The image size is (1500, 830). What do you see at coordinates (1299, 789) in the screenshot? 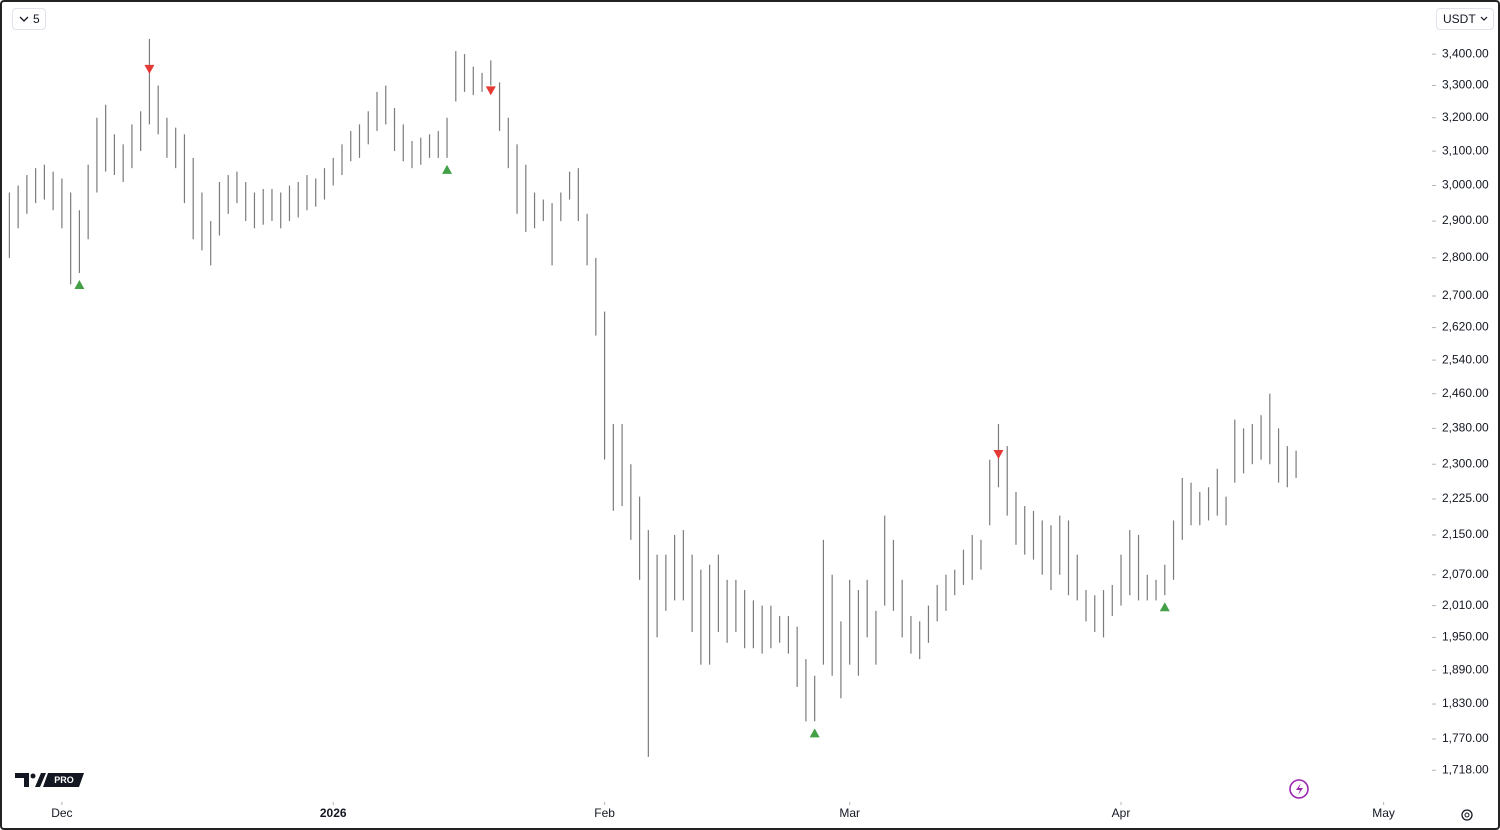
I see `lightning-button` at bounding box center [1299, 789].